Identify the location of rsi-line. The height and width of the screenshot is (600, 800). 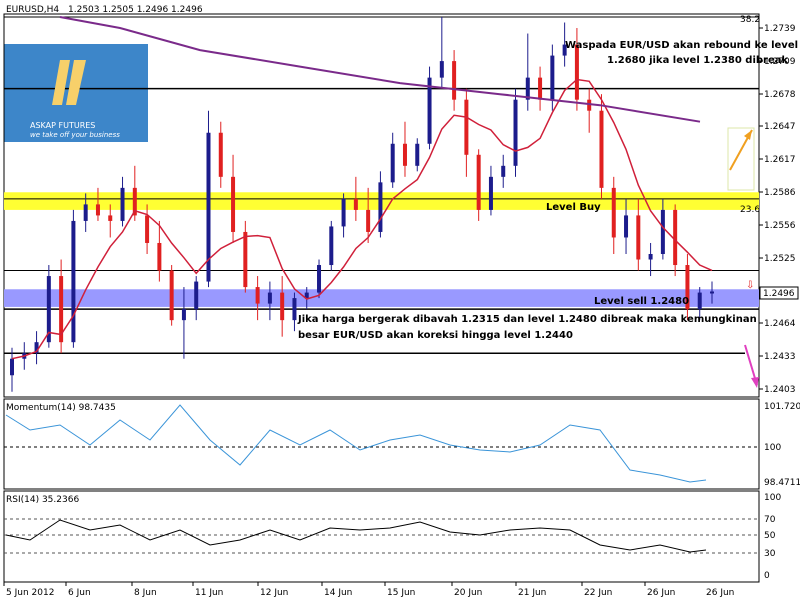
(356, 536).